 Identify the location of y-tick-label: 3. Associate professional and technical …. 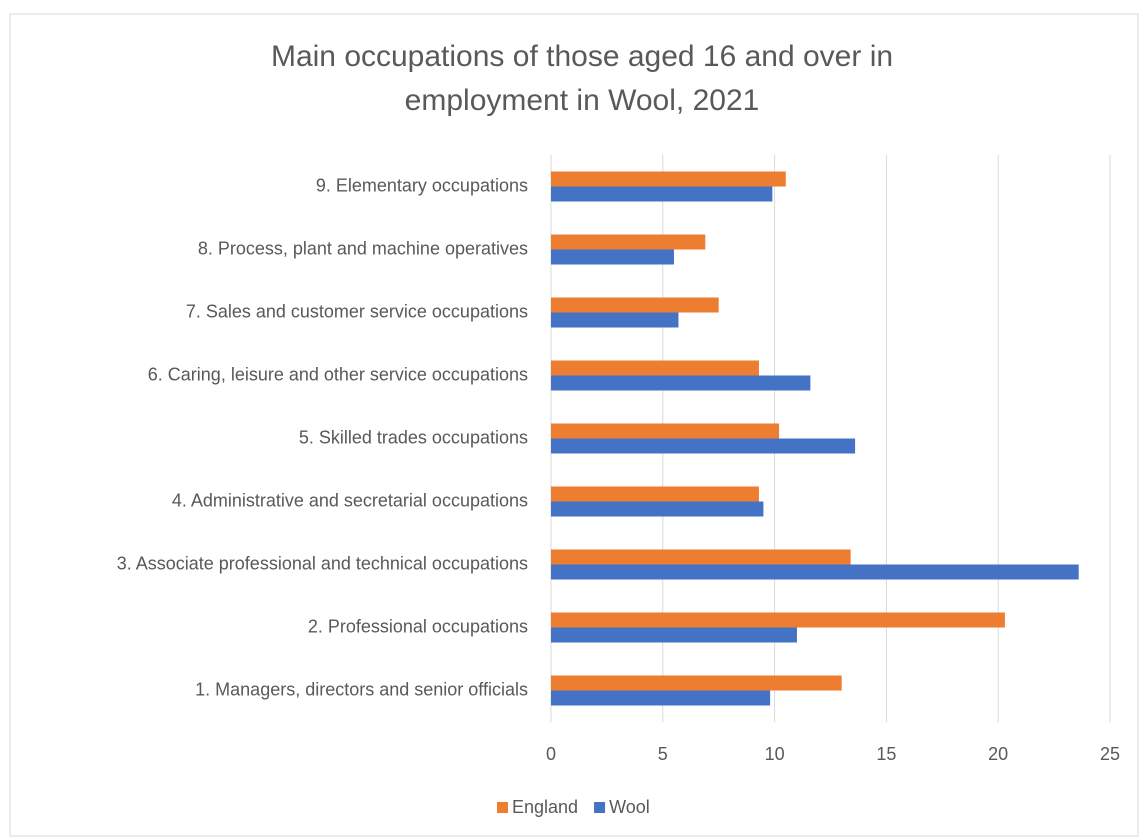
(322, 563).